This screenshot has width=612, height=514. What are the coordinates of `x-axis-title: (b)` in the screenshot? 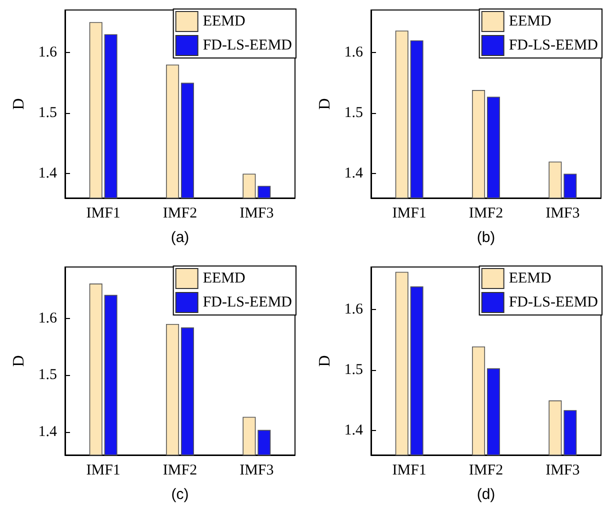 It's located at (486, 237).